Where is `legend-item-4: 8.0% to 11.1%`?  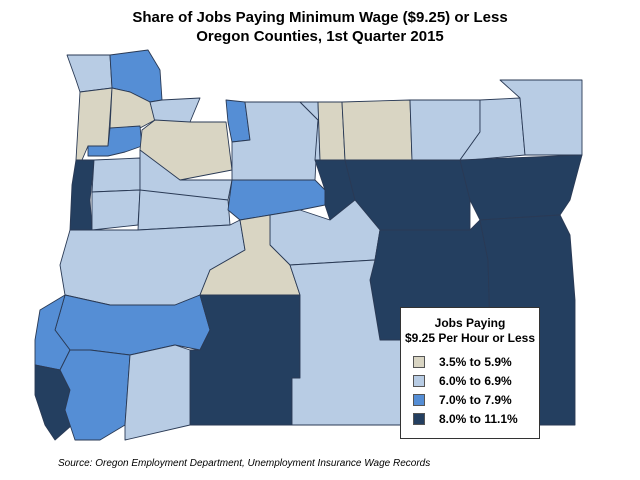 legend-item-4: 8.0% to 11.1% is located at coordinates (475, 419).